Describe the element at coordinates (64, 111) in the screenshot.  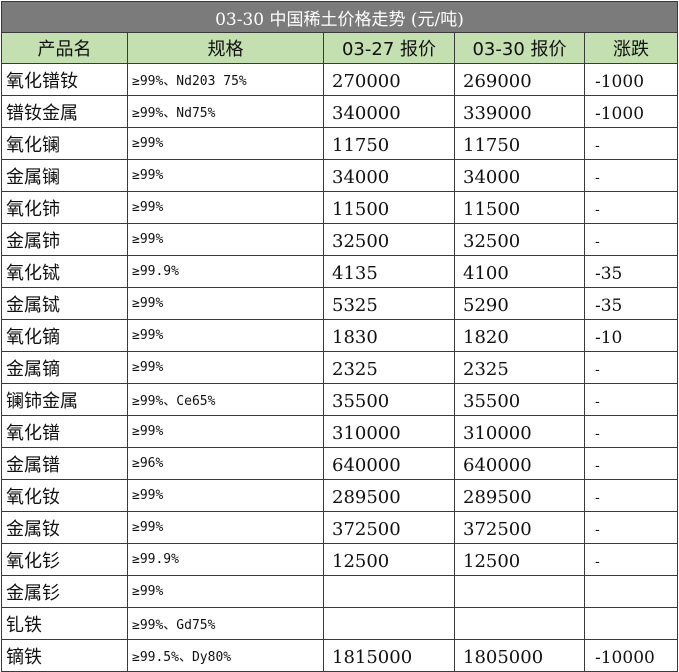
I see `cell-product-name: 镨钕金属` at that location.